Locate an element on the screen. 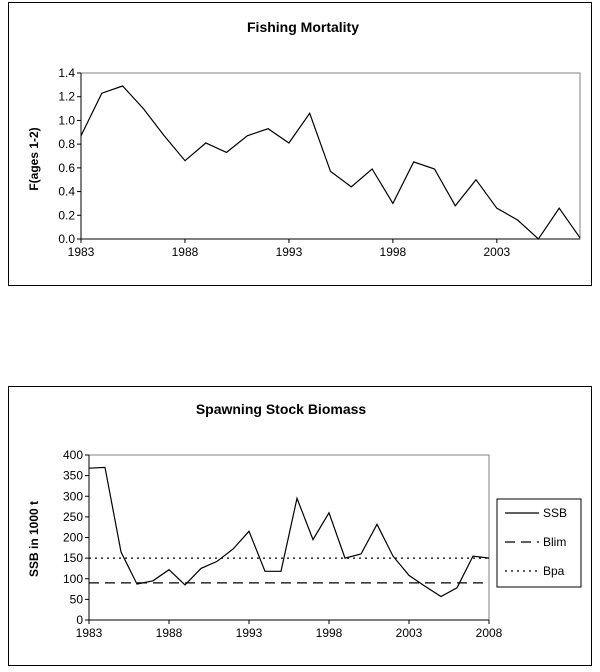  y-tick-label: 1.4 is located at coordinates (66, 73).